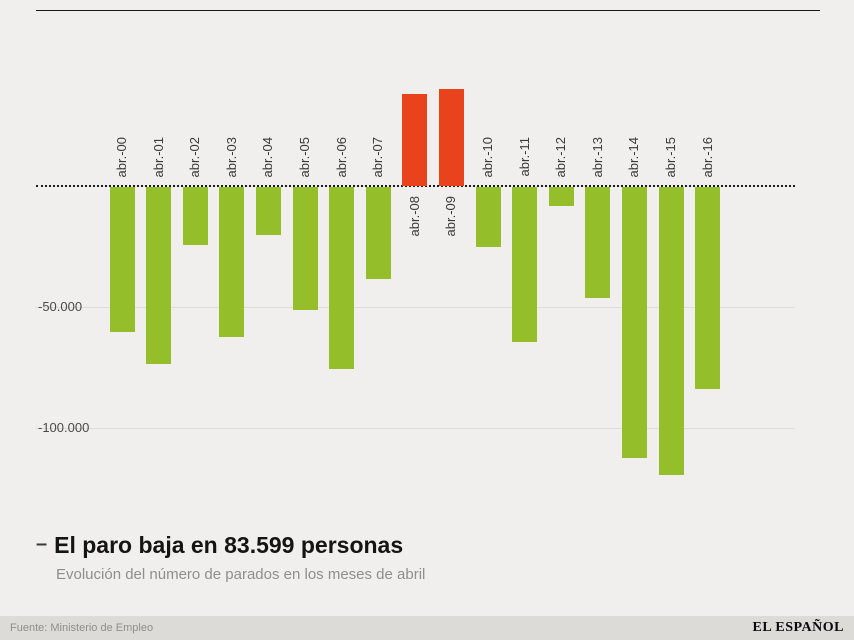  What do you see at coordinates (597, 156) in the screenshot?
I see `bar-label-abr.-13: abr.-13` at bounding box center [597, 156].